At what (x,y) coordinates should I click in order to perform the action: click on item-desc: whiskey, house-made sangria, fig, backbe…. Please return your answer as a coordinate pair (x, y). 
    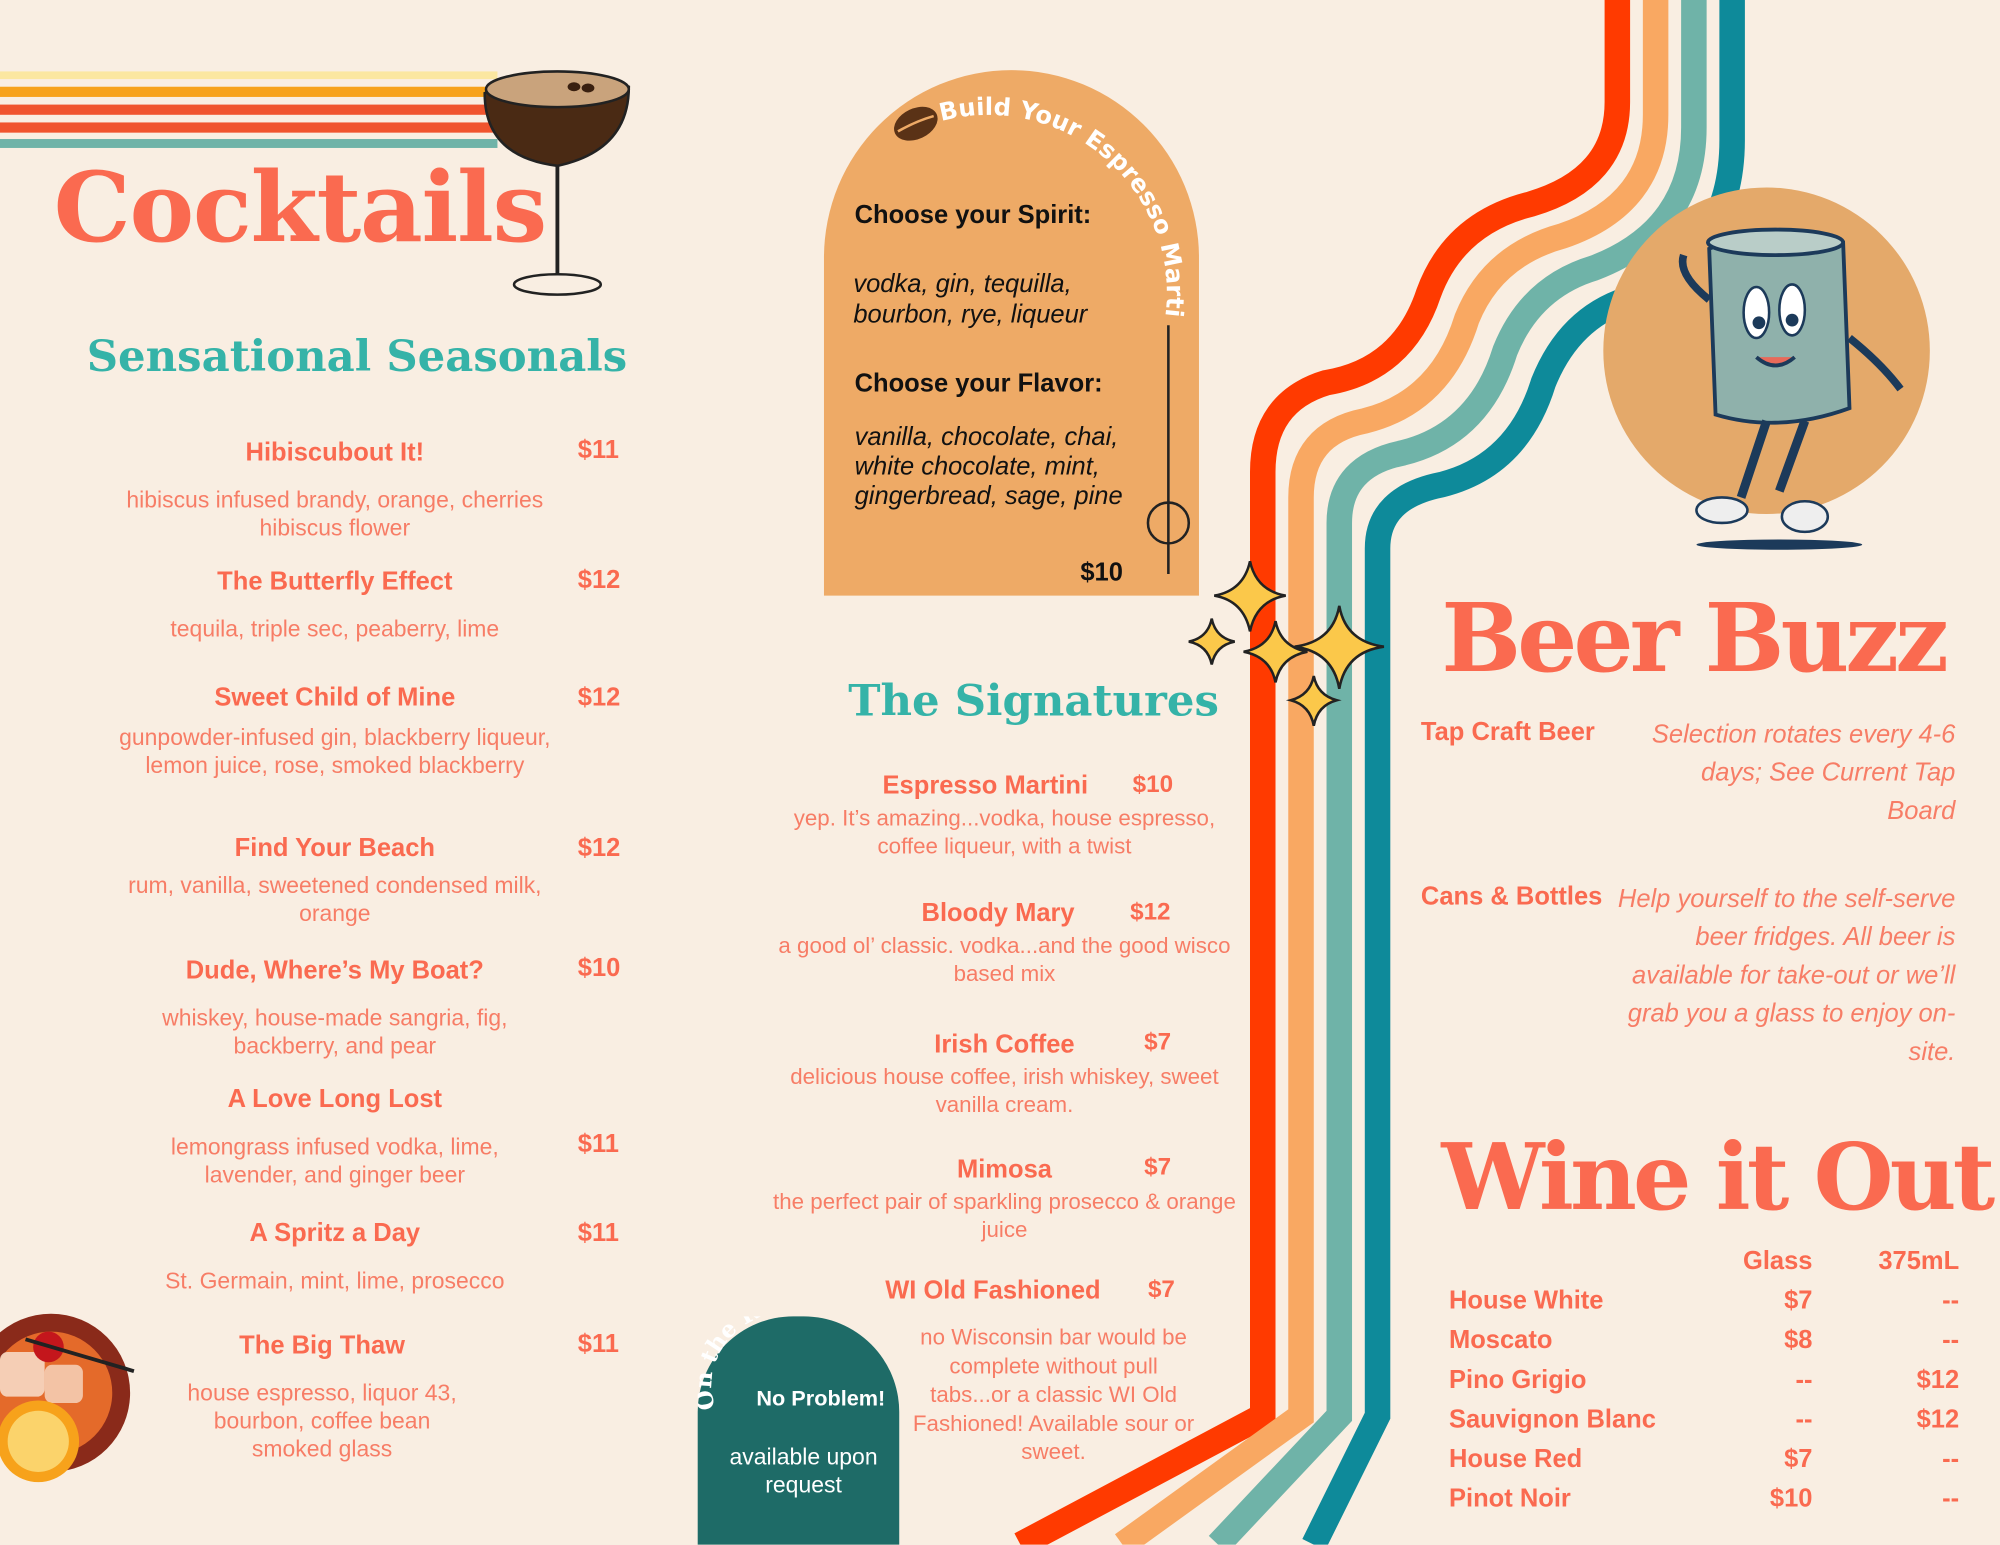
    Looking at the image, I should click on (335, 1032).